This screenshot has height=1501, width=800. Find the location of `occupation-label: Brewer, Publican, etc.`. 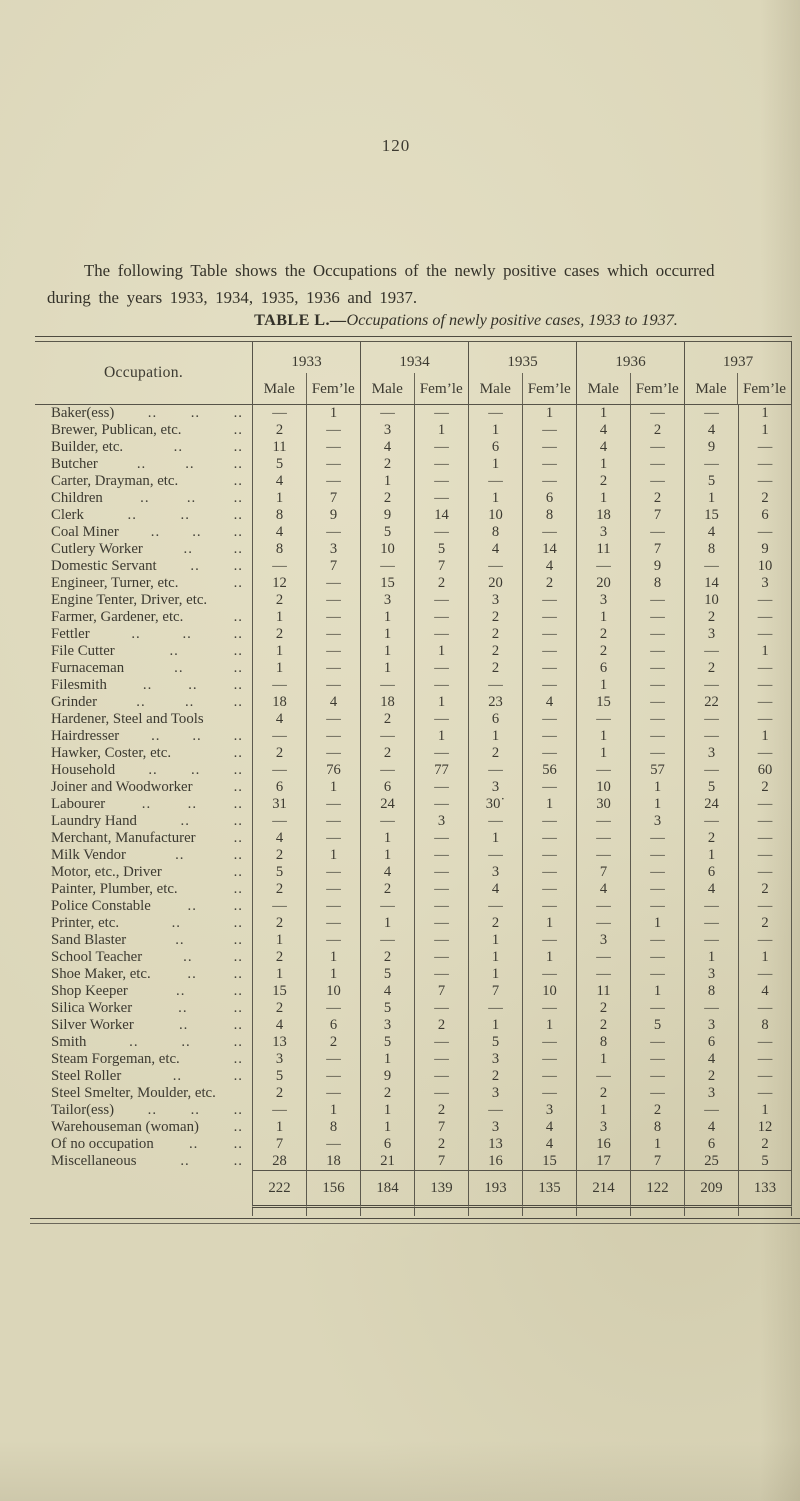

occupation-label: Brewer, Publican, etc. is located at coordinates (116, 430).